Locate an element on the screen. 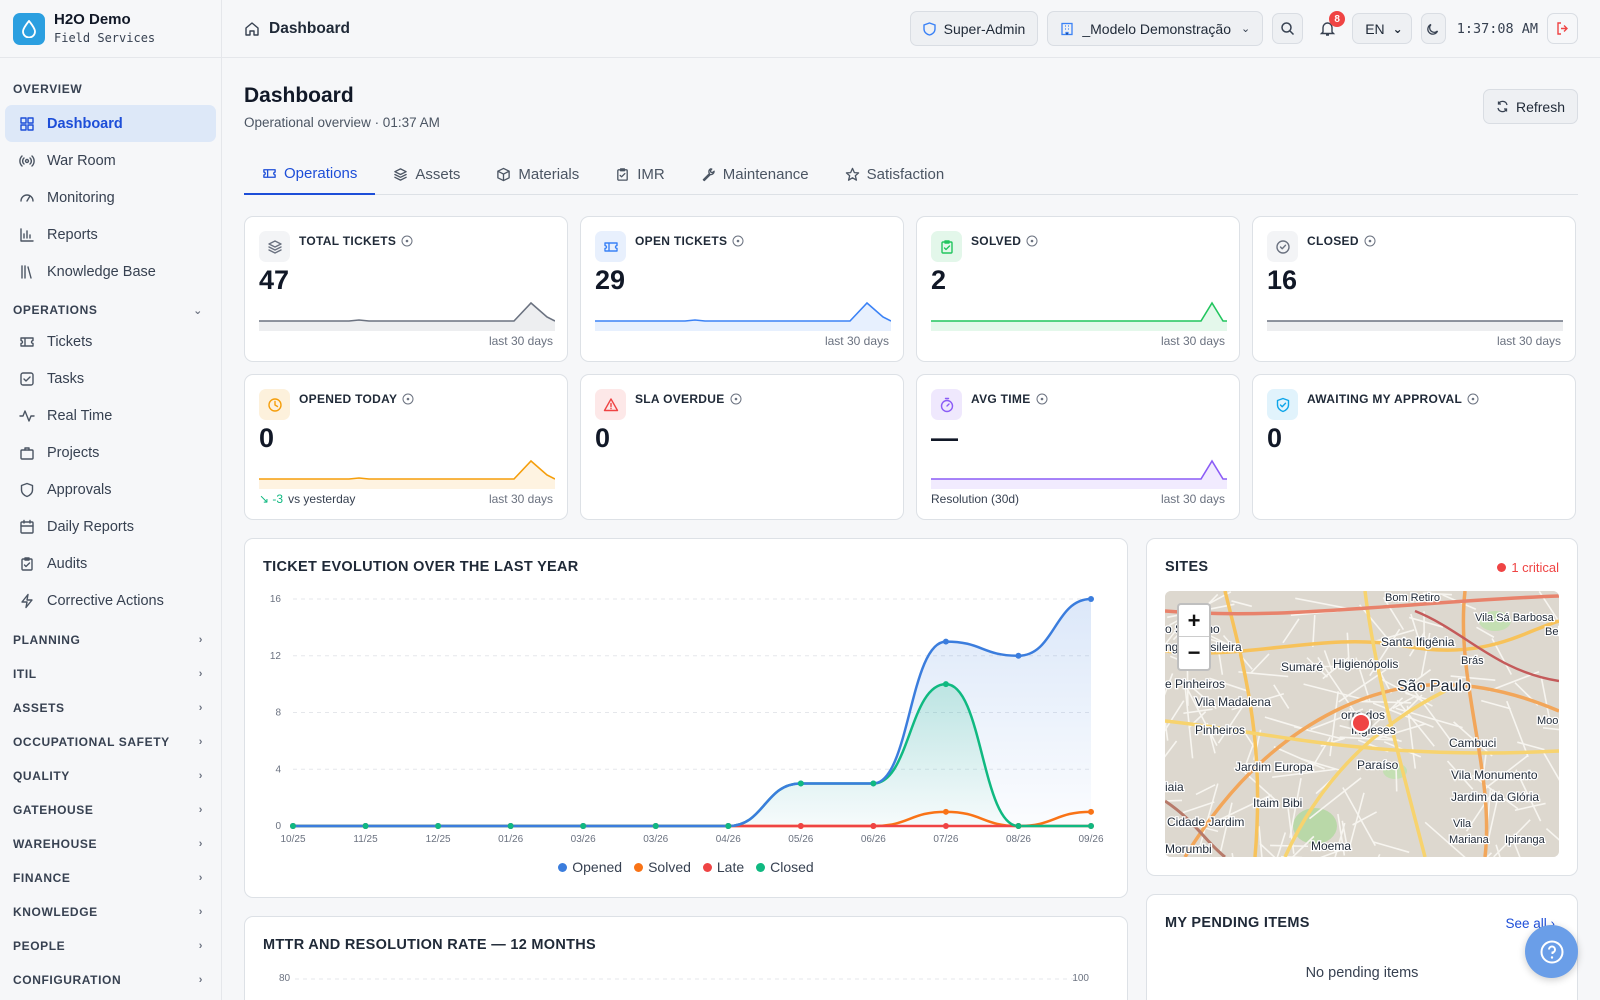 The width and height of the screenshot is (1600, 1000). section-people: PEOPLE › is located at coordinates (108, 946).